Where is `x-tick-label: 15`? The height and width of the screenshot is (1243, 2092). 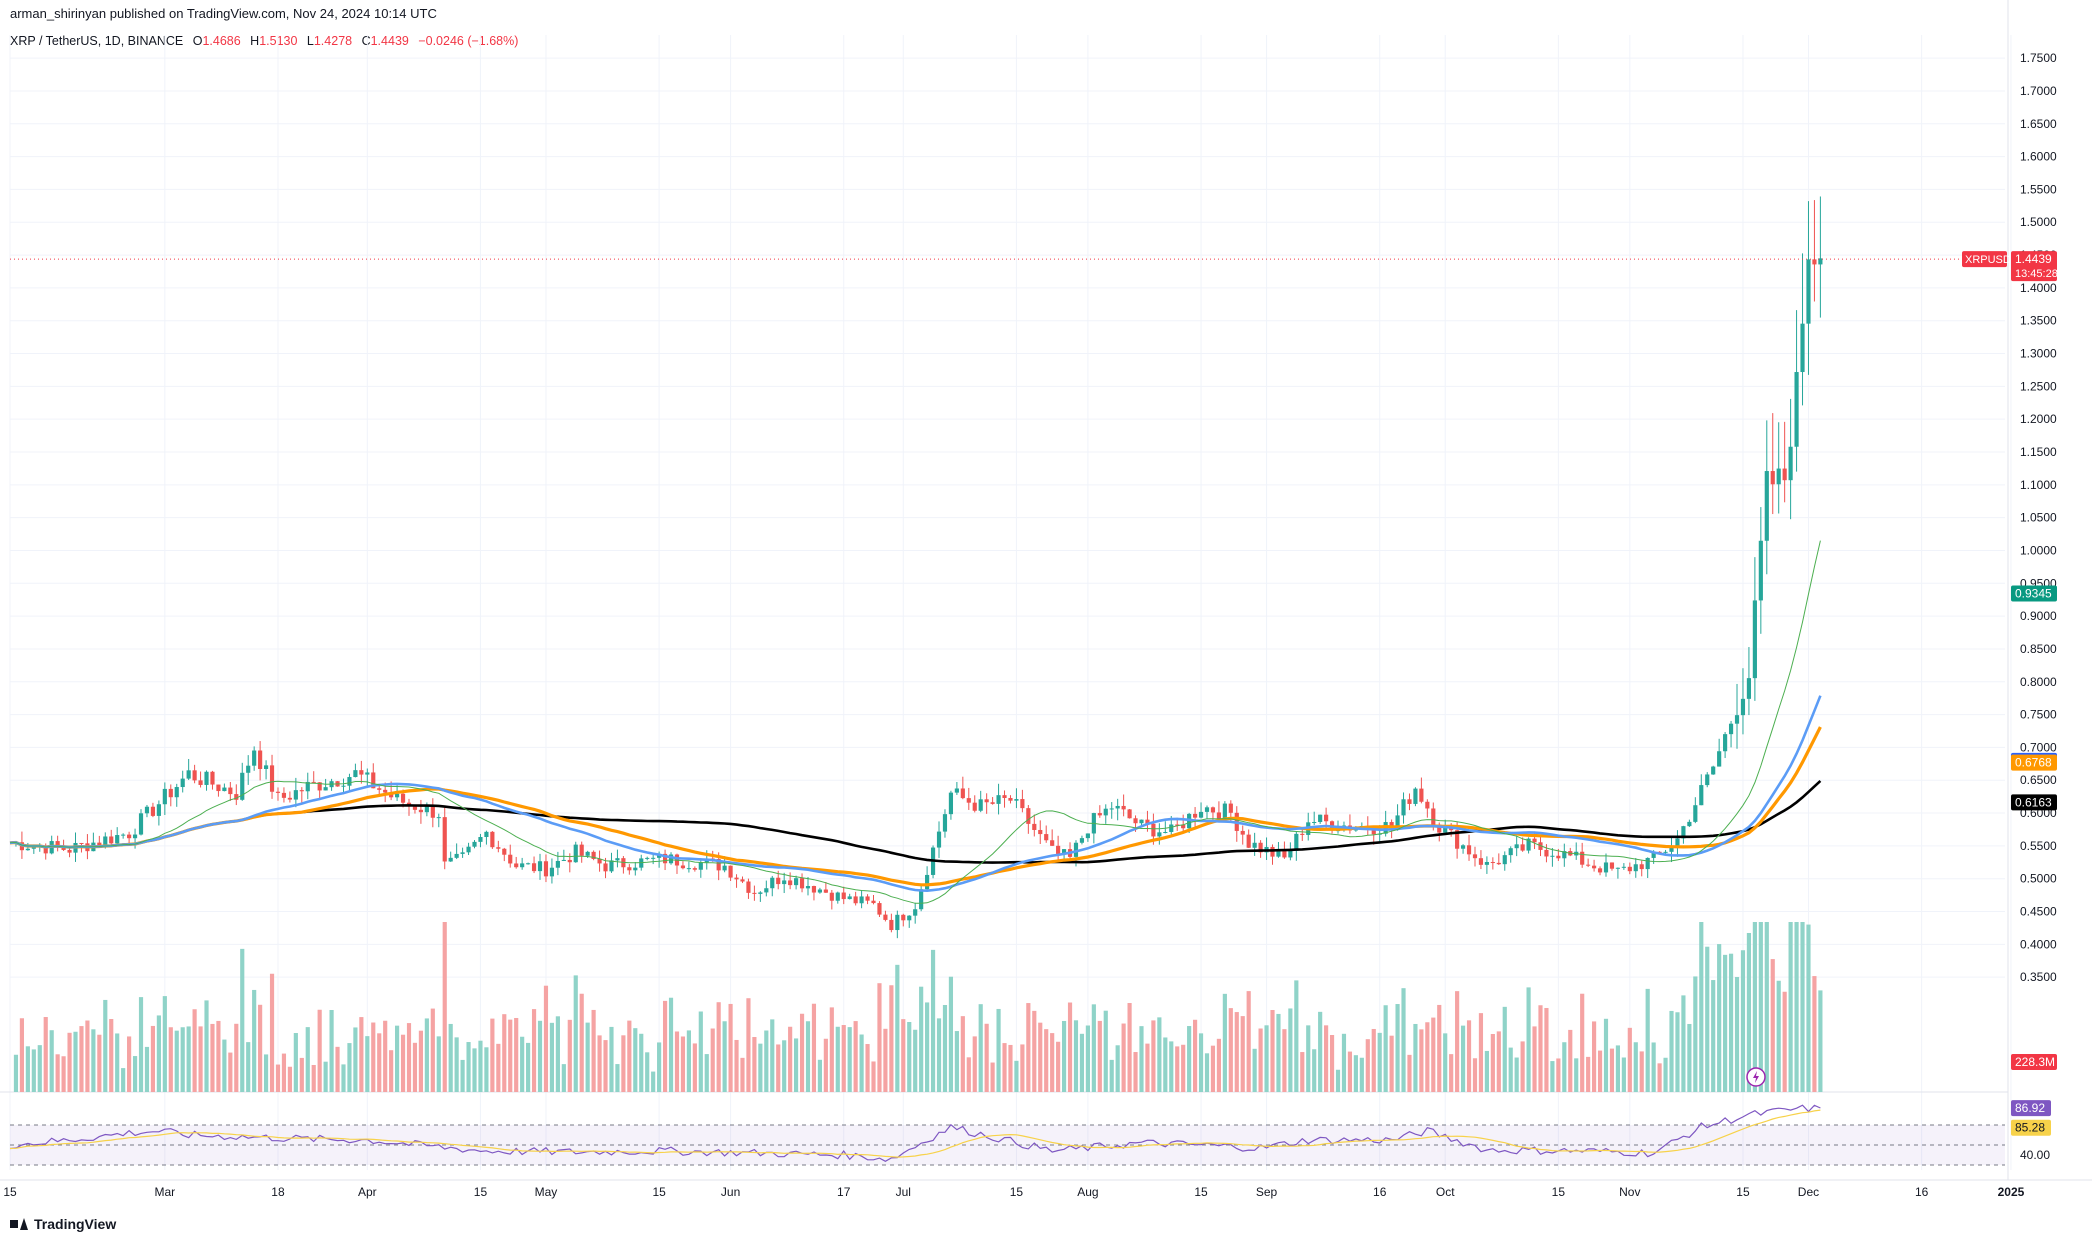 x-tick-label: 15 is located at coordinates (481, 1192).